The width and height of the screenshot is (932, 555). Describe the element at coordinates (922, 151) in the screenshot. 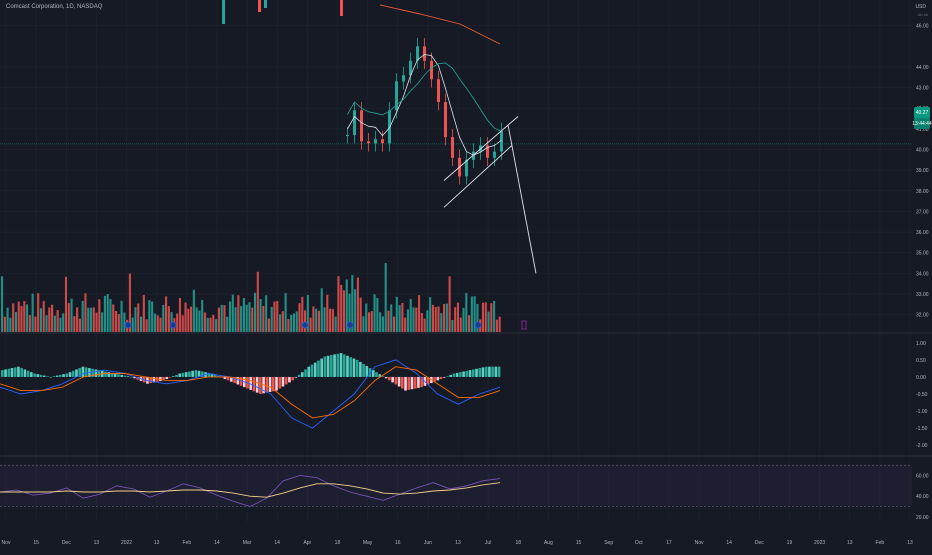

I see `price-tick-label: 40.00` at that location.